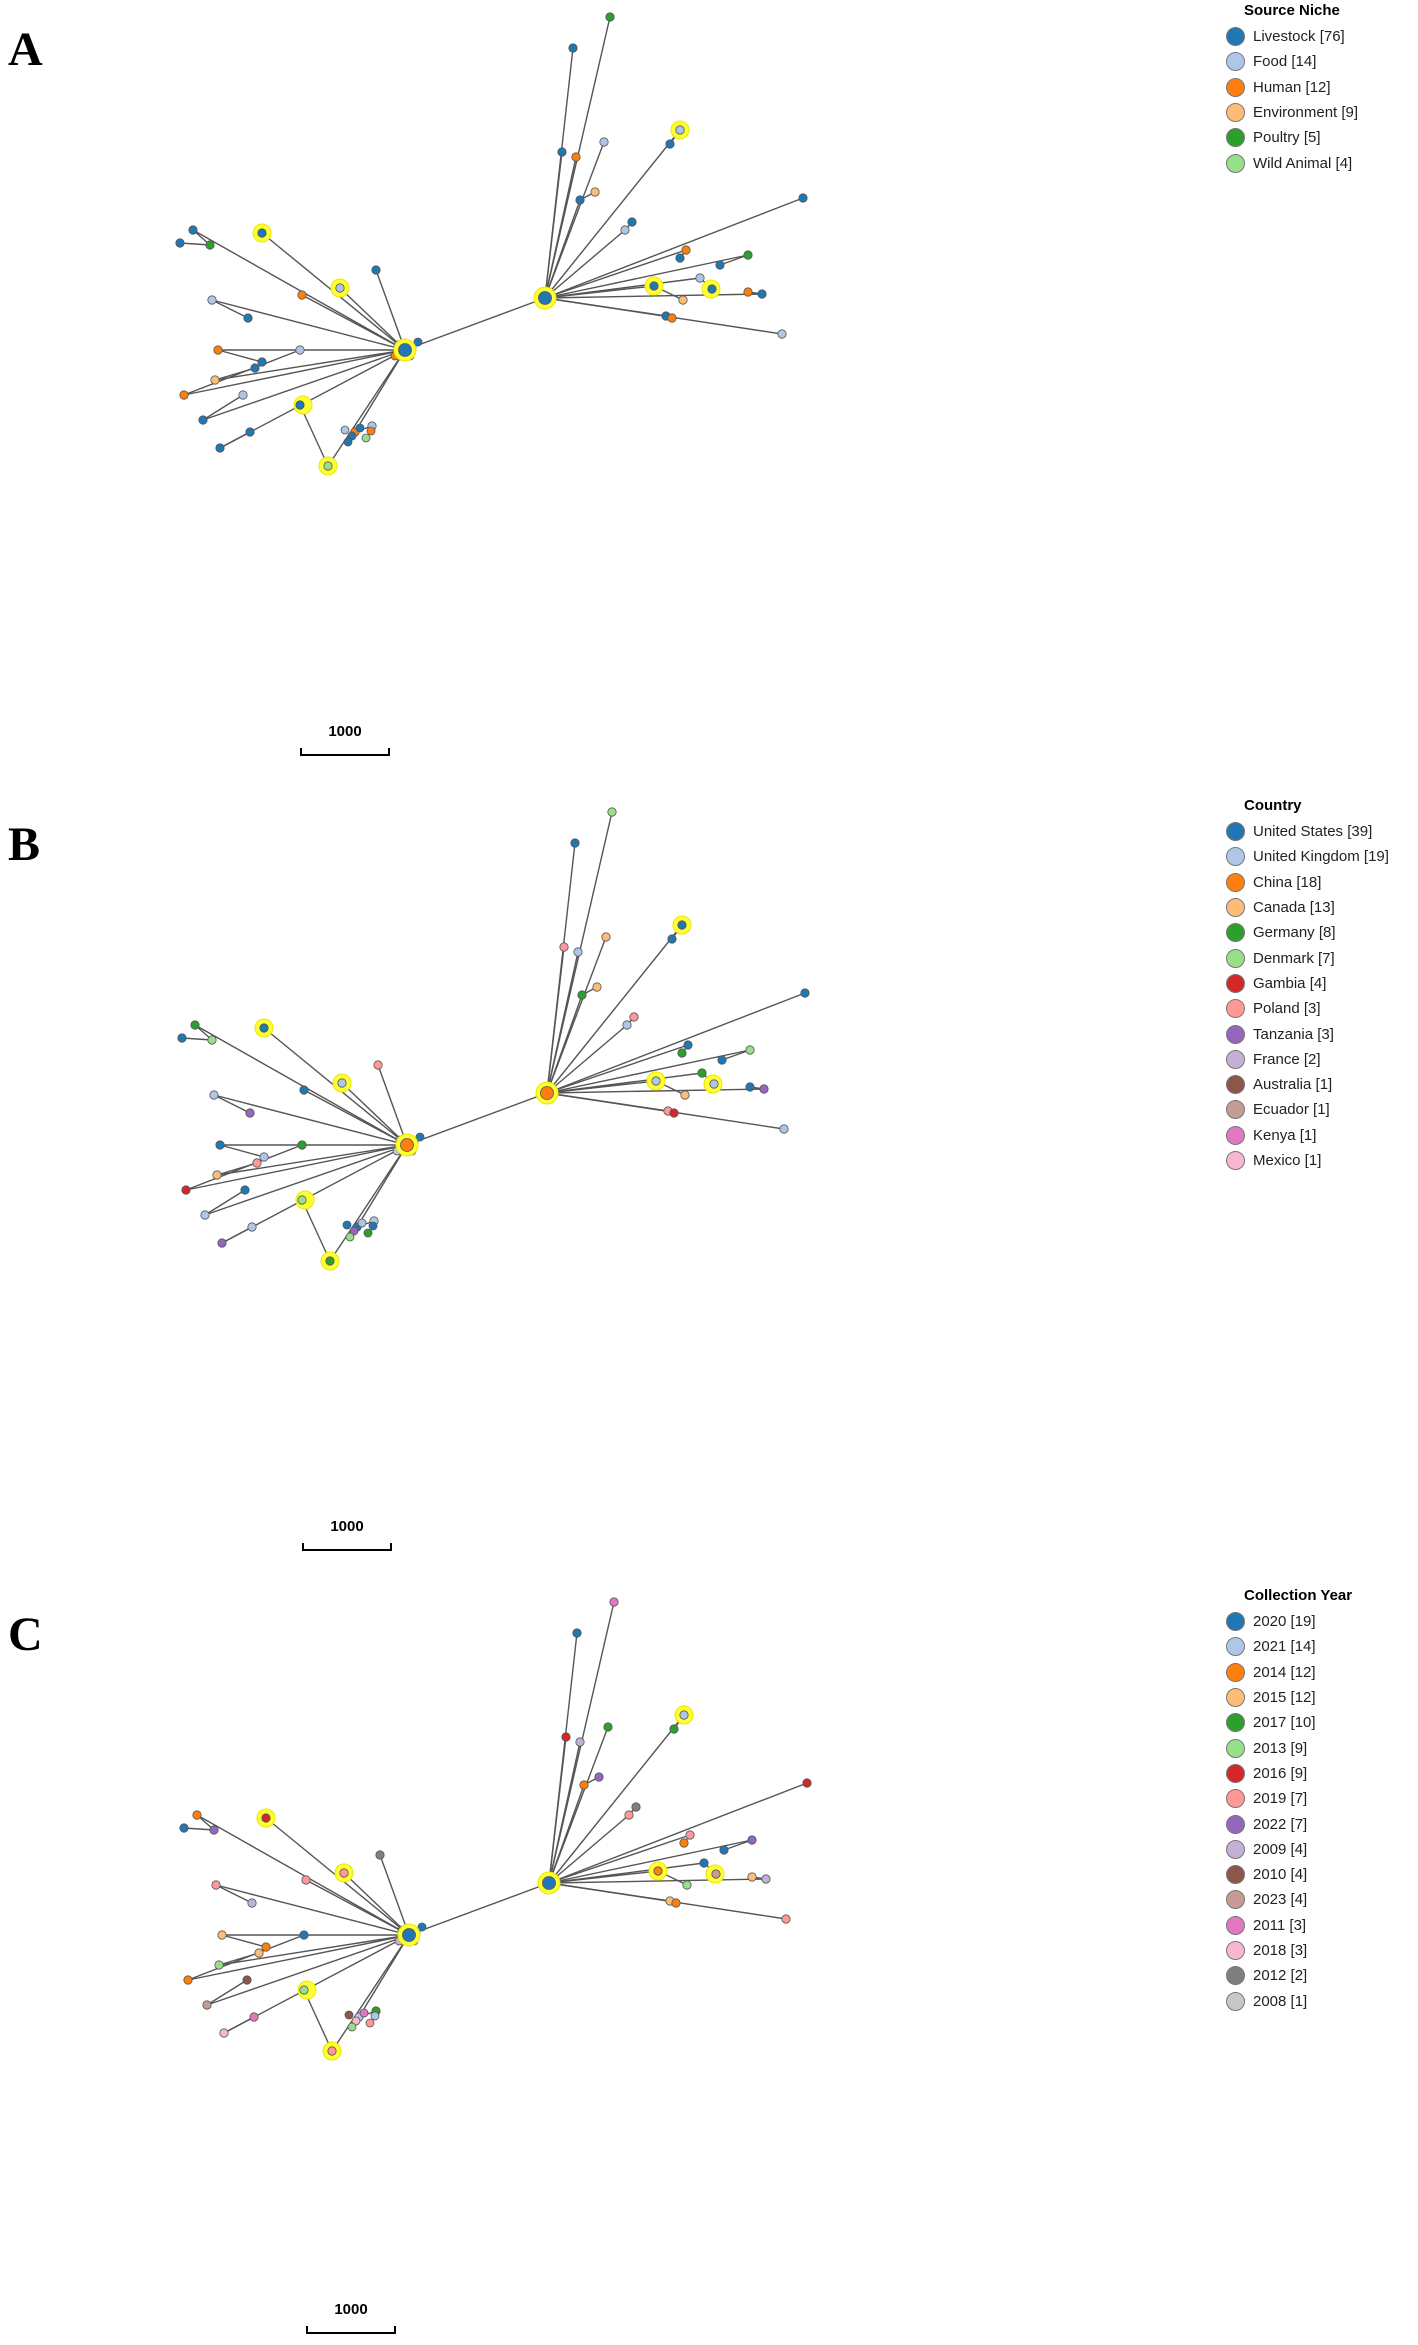  I want to click on legend-label: Food [14], so click(1285, 62).